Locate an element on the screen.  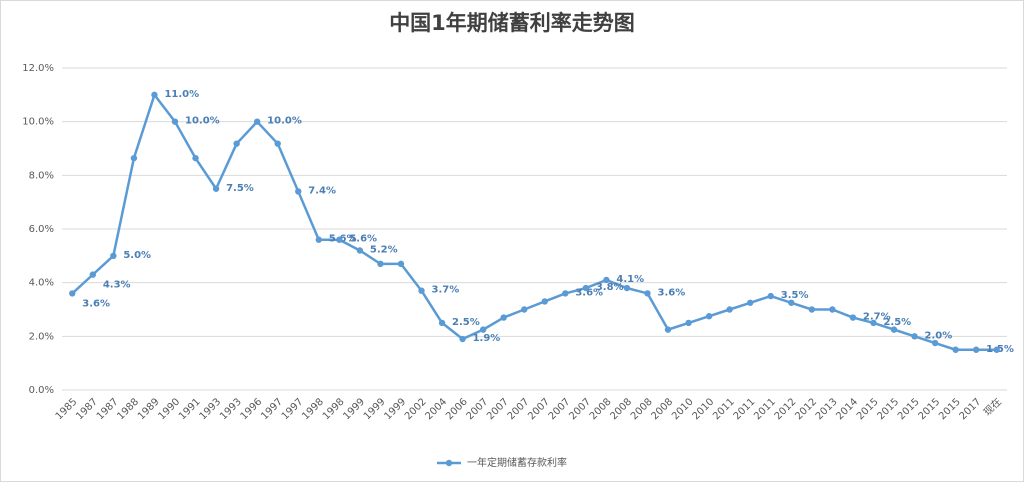
data-label: 1.9% is located at coordinates (487, 338).